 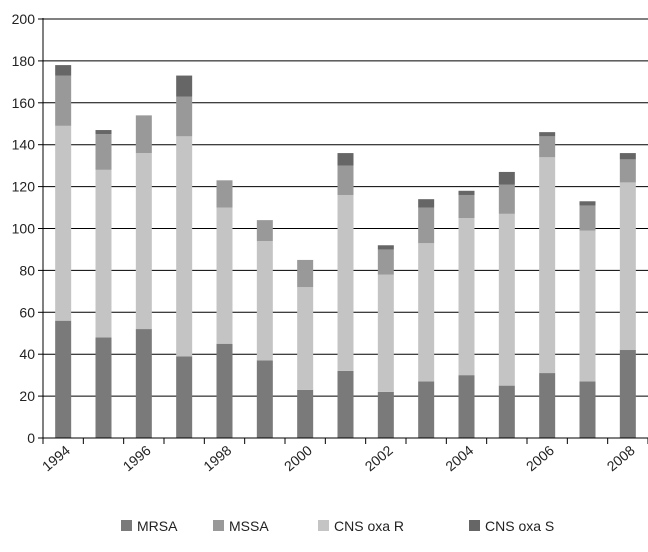 What do you see at coordinates (249, 526) in the screenshot?
I see `legend-label-mssa: MSSA` at bounding box center [249, 526].